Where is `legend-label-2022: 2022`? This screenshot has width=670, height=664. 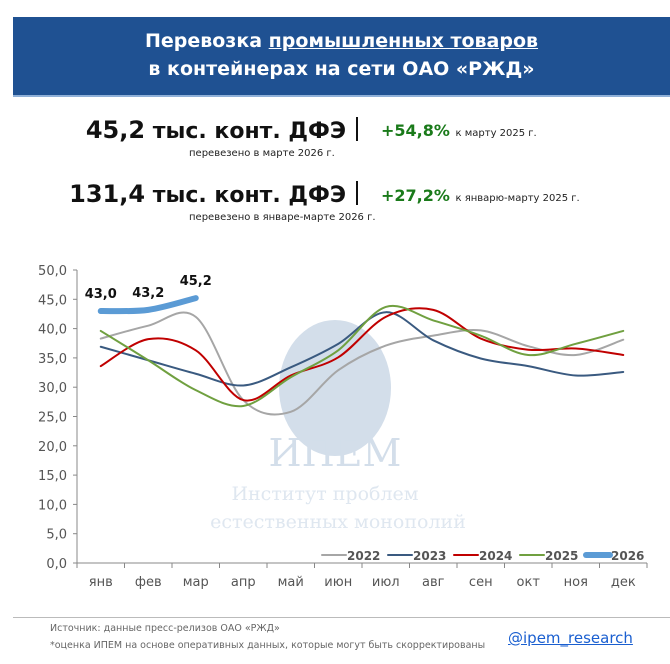
legend-label-2022: 2022 is located at coordinates (363, 556).